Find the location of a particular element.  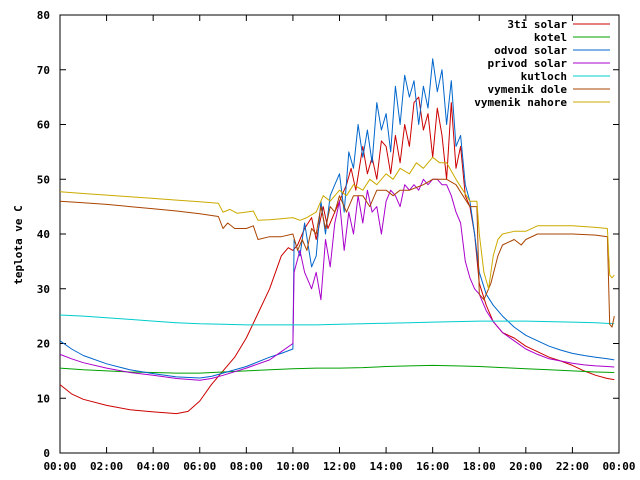

legend-label: vymenik dole is located at coordinates (528, 89).